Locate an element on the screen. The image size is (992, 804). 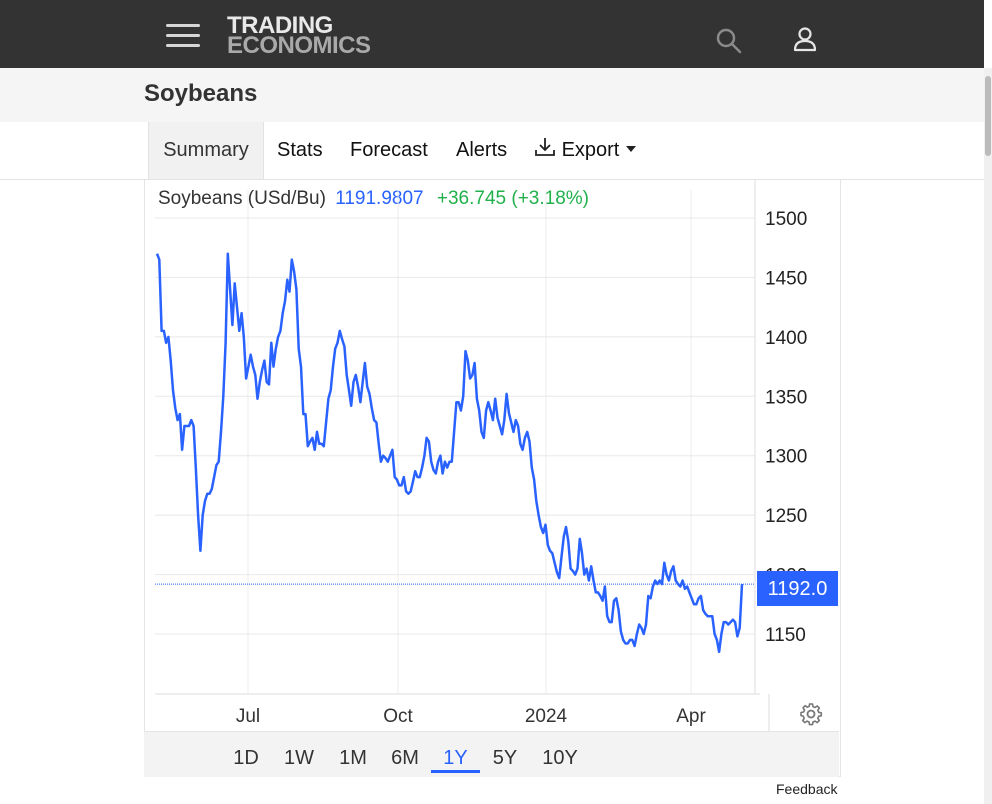
tab-forecast-label: Forecast is located at coordinates (389, 150).